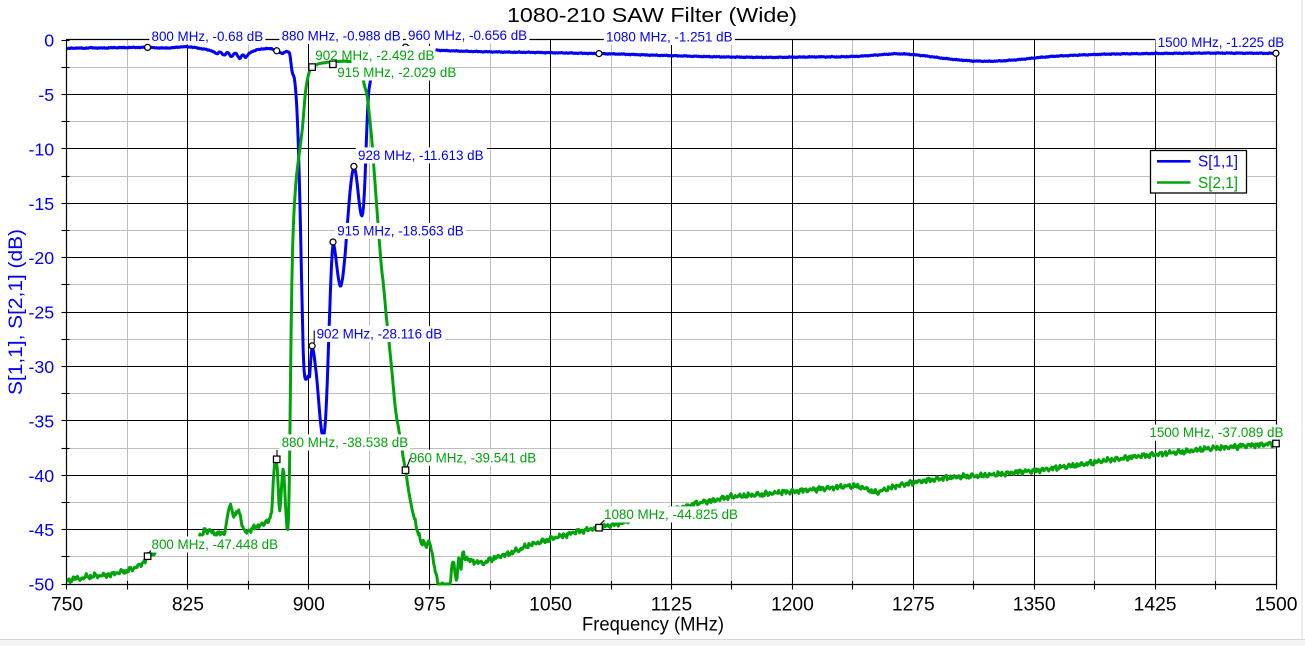 The width and height of the screenshot is (1305, 651). I want to click on svg-text: 1125, so click(671, 604).